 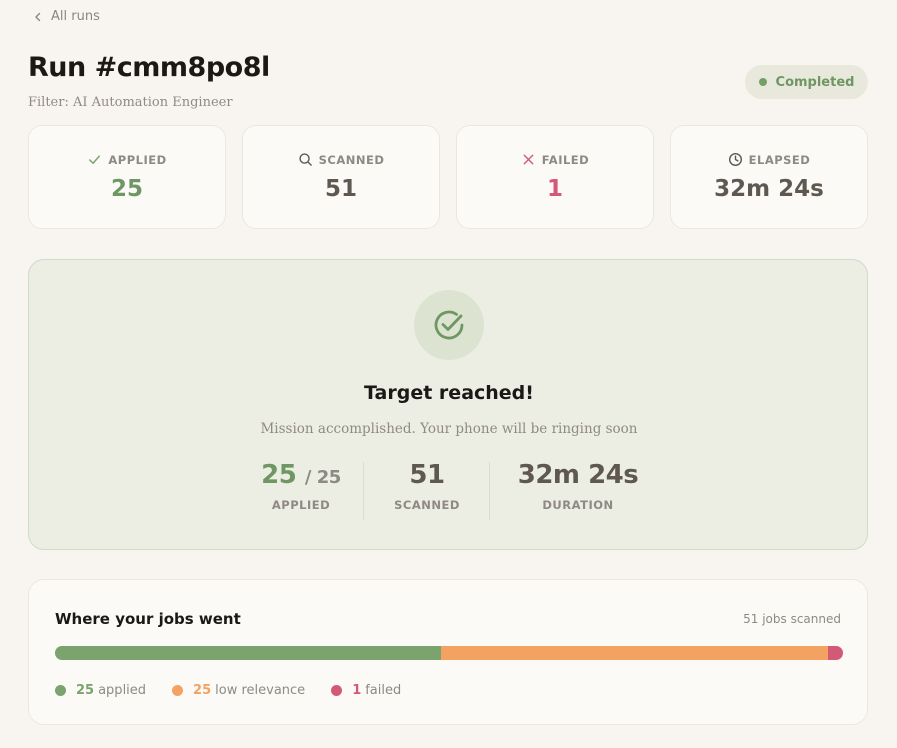 What do you see at coordinates (322, 477) in the screenshot?
I see `metric-applied-of: / 25` at bounding box center [322, 477].